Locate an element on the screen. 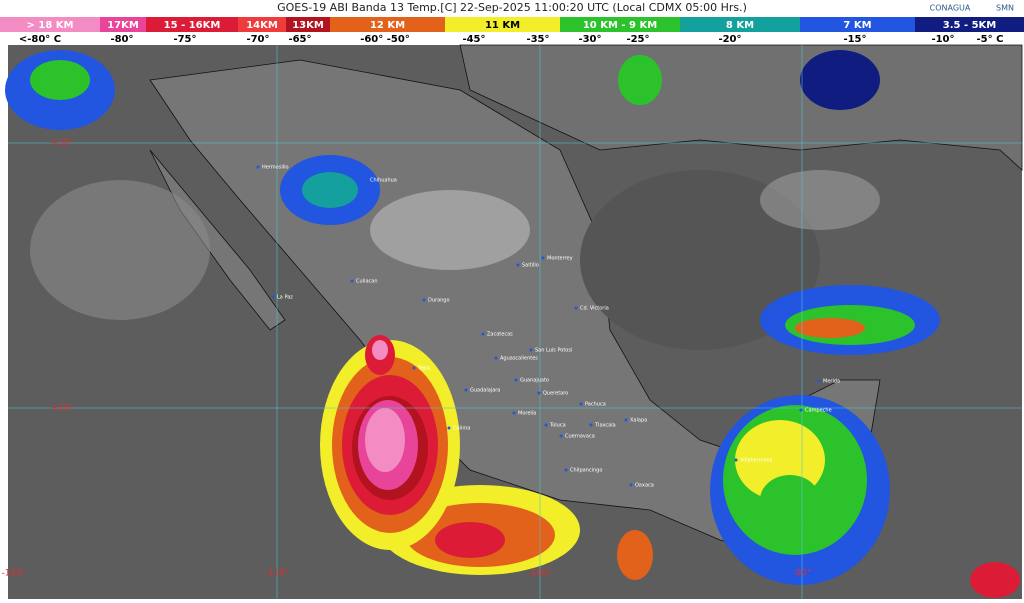 Image resolution: width=1024 pixels, height=603 pixels. legend-label: 17KM is located at coordinates (123, 25).